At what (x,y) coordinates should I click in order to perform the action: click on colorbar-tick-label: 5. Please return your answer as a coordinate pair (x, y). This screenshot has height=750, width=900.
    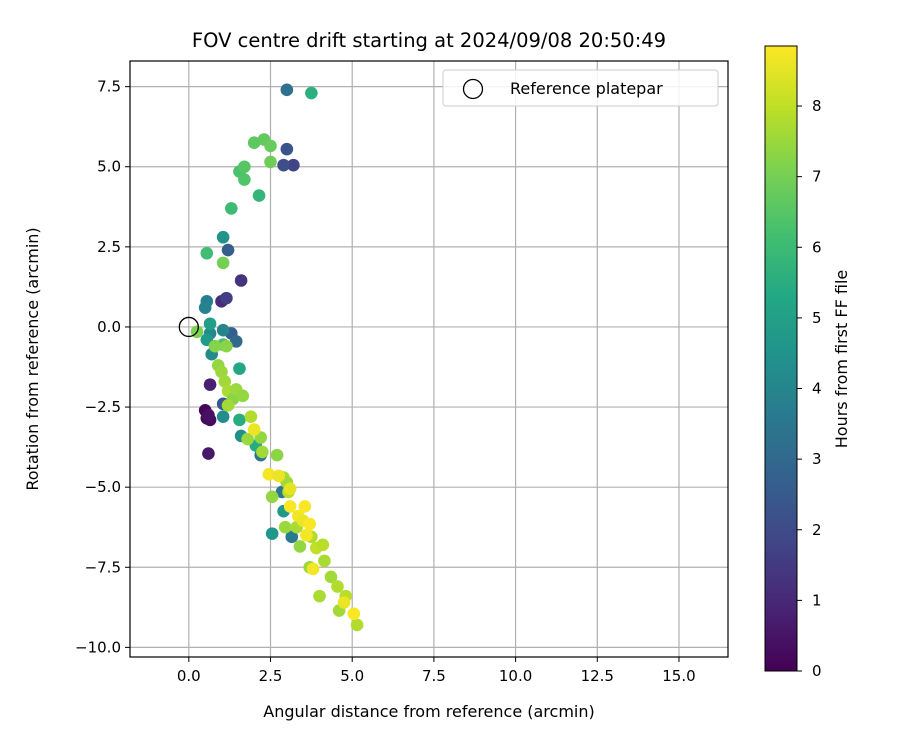
    Looking at the image, I should click on (817, 318).